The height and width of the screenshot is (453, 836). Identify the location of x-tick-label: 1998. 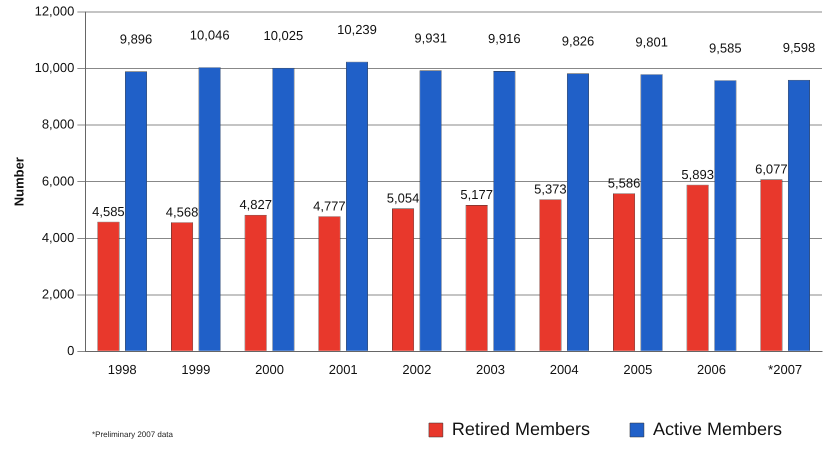
(122, 369).